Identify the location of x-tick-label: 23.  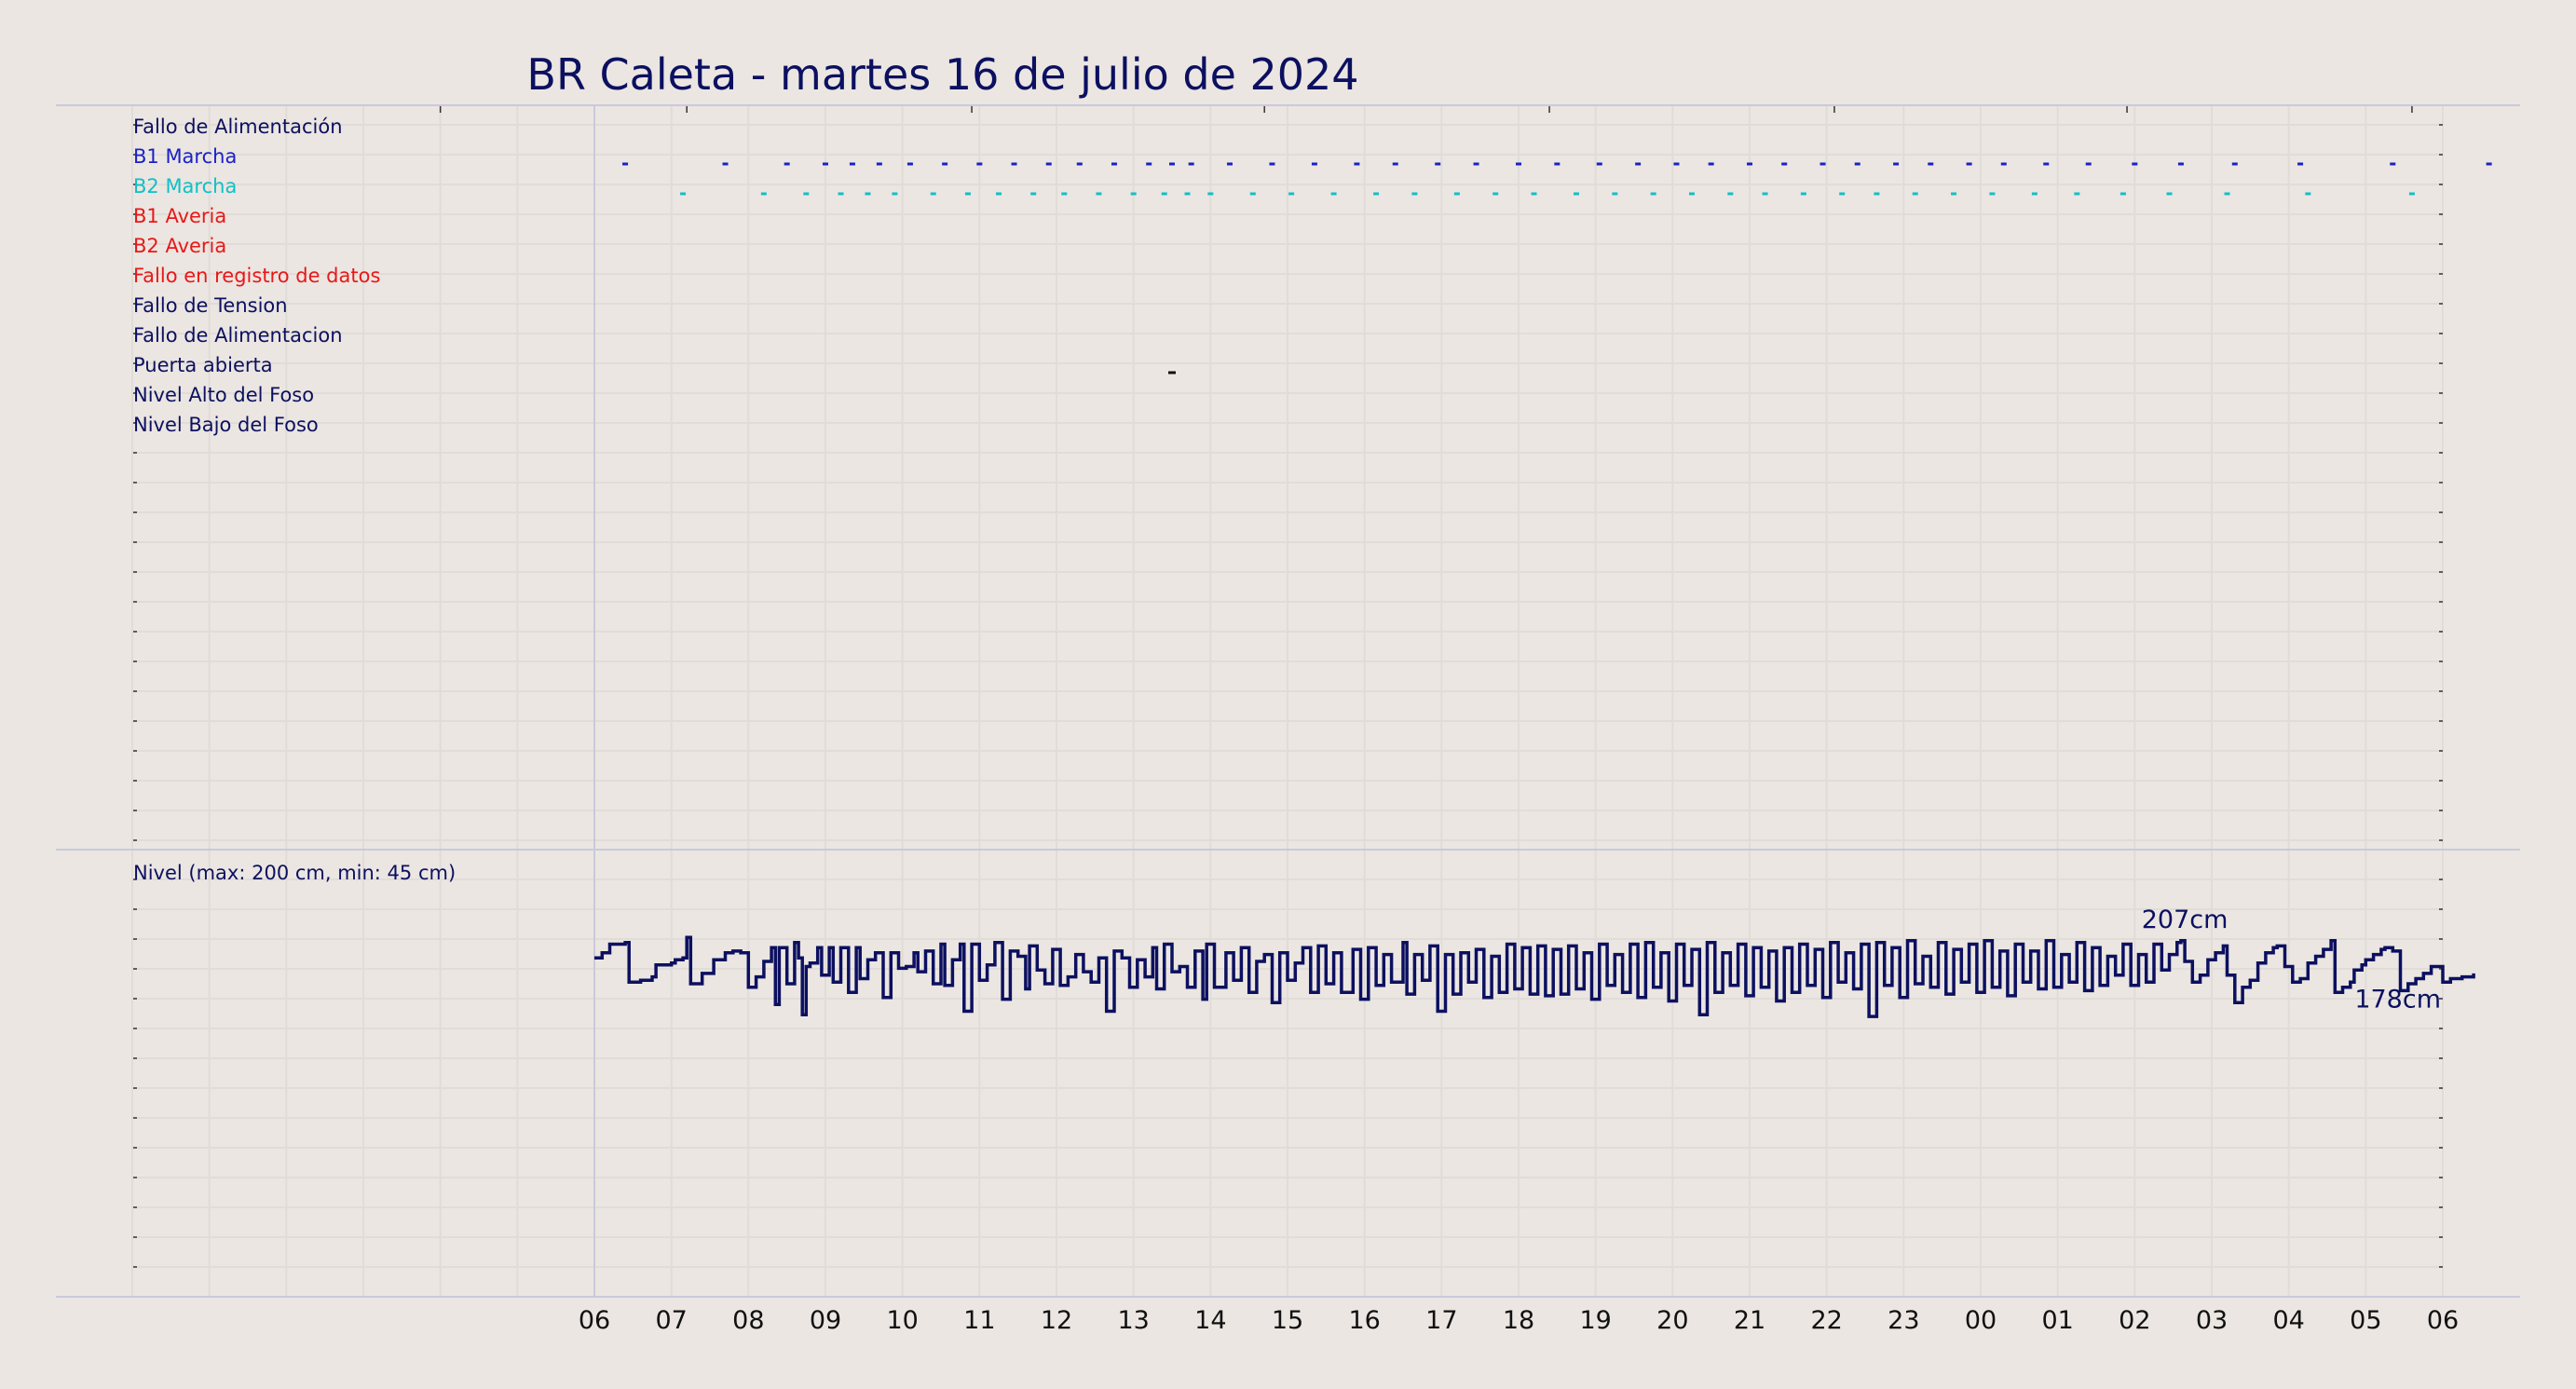
(1903, 1320).